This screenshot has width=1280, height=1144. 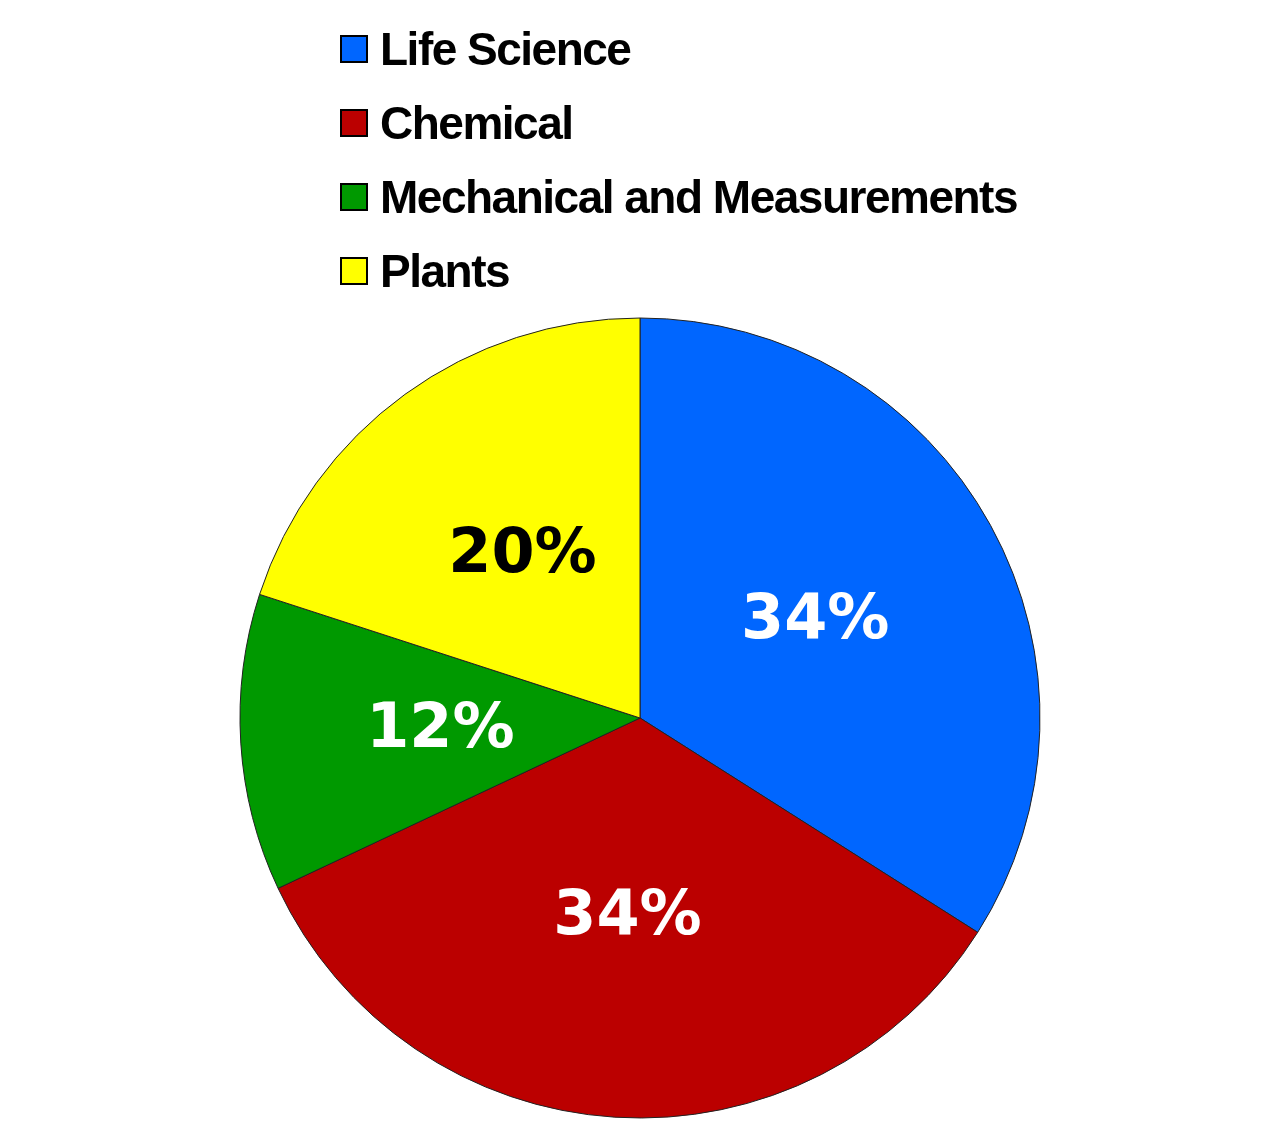 I want to click on legend-label: Plants, so click(x=445, y=271).